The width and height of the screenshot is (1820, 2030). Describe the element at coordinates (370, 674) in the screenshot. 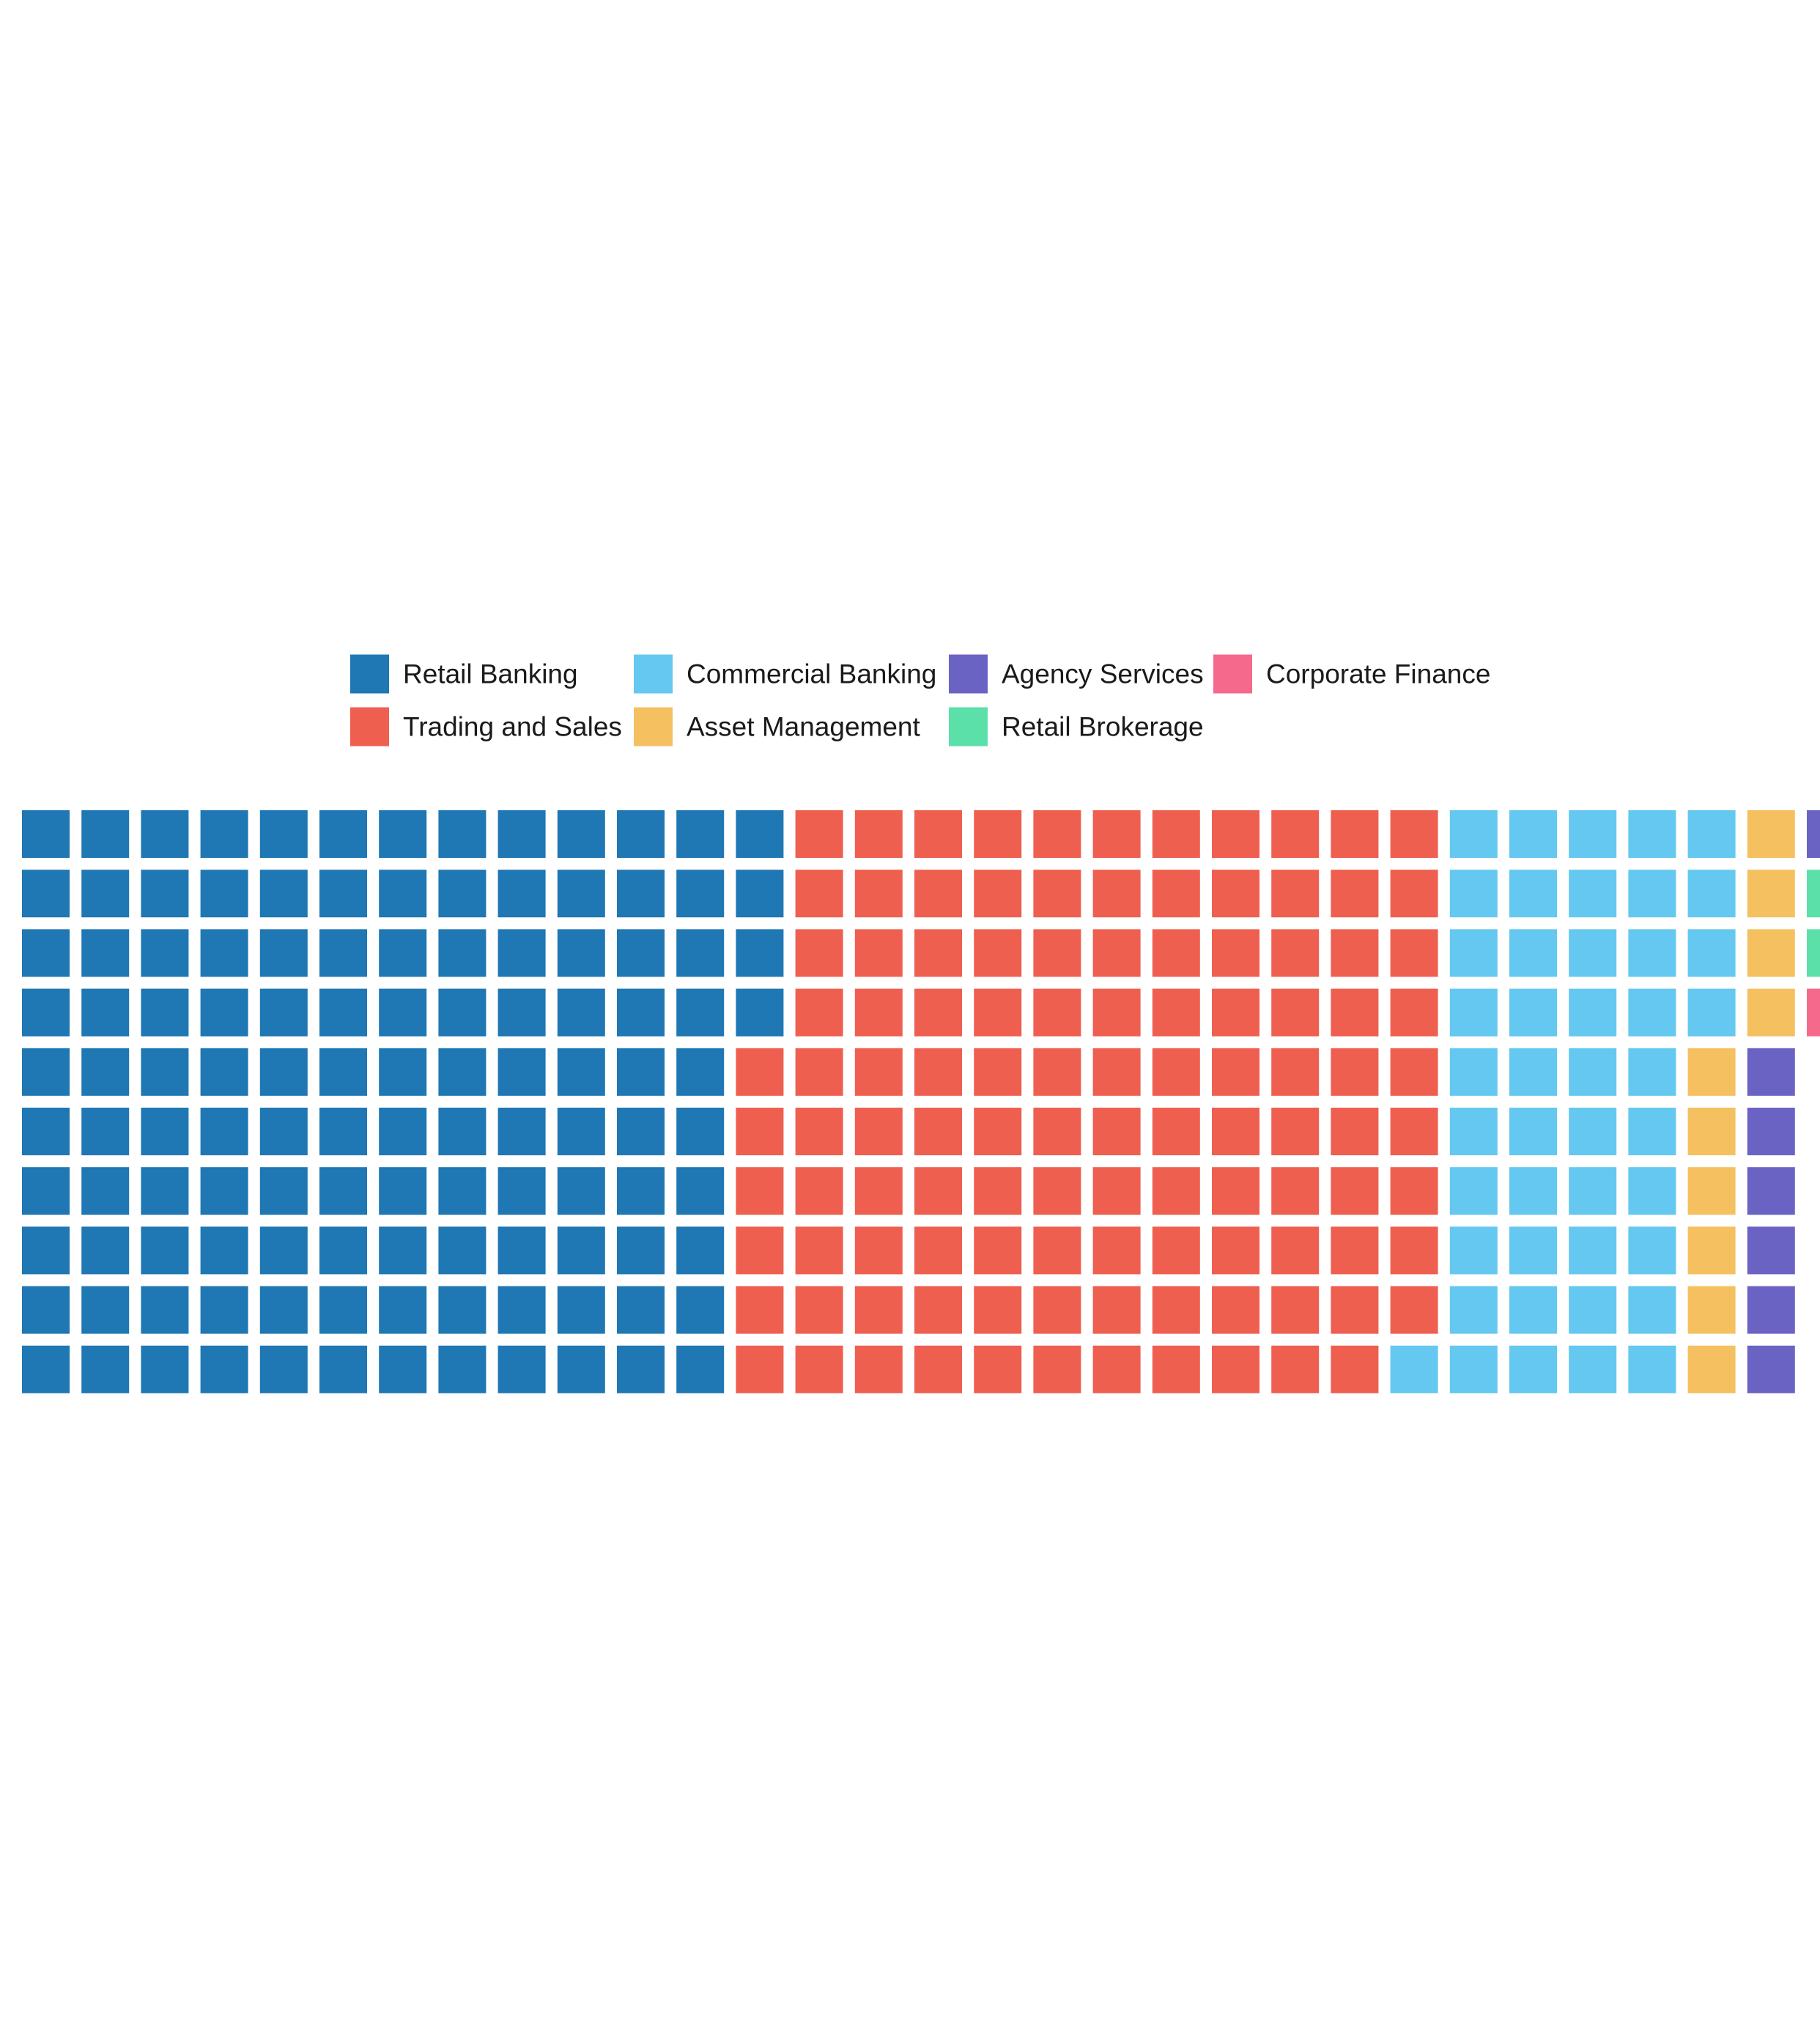

I see `legend-swatch-retail-banking` at that location.